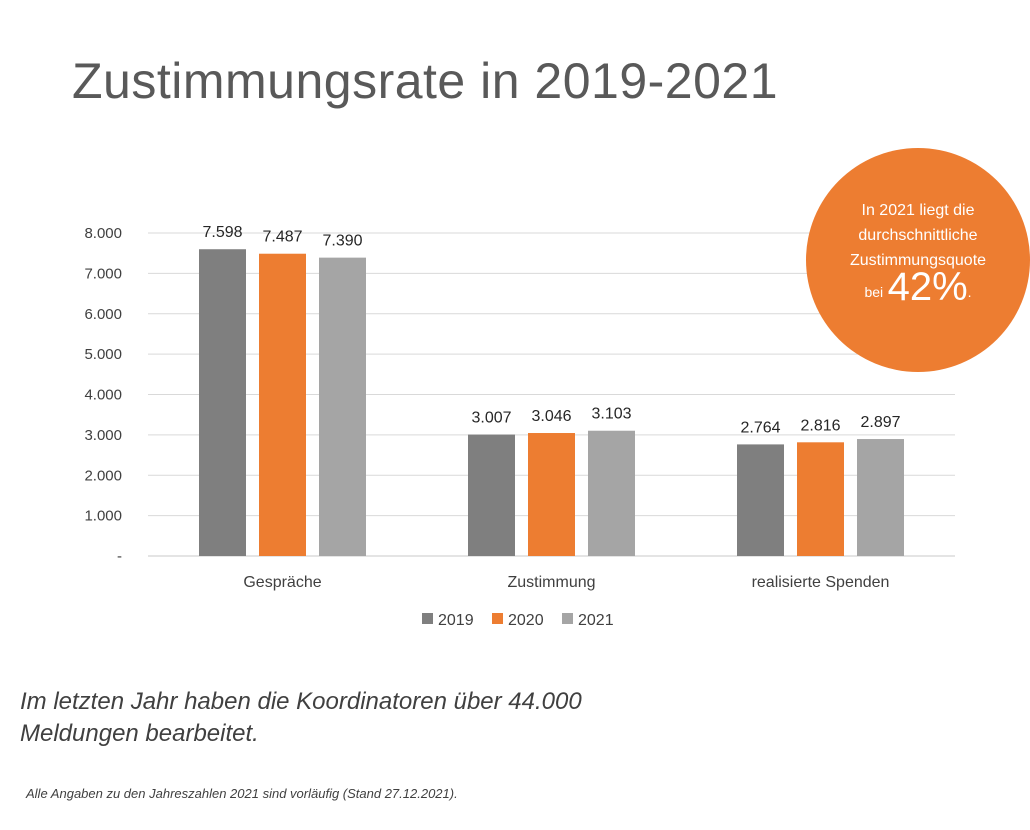 Image resolution: width=1030 pixels, height=830 pixels. I want to click on legend-label: 2020, so click(526, 620).